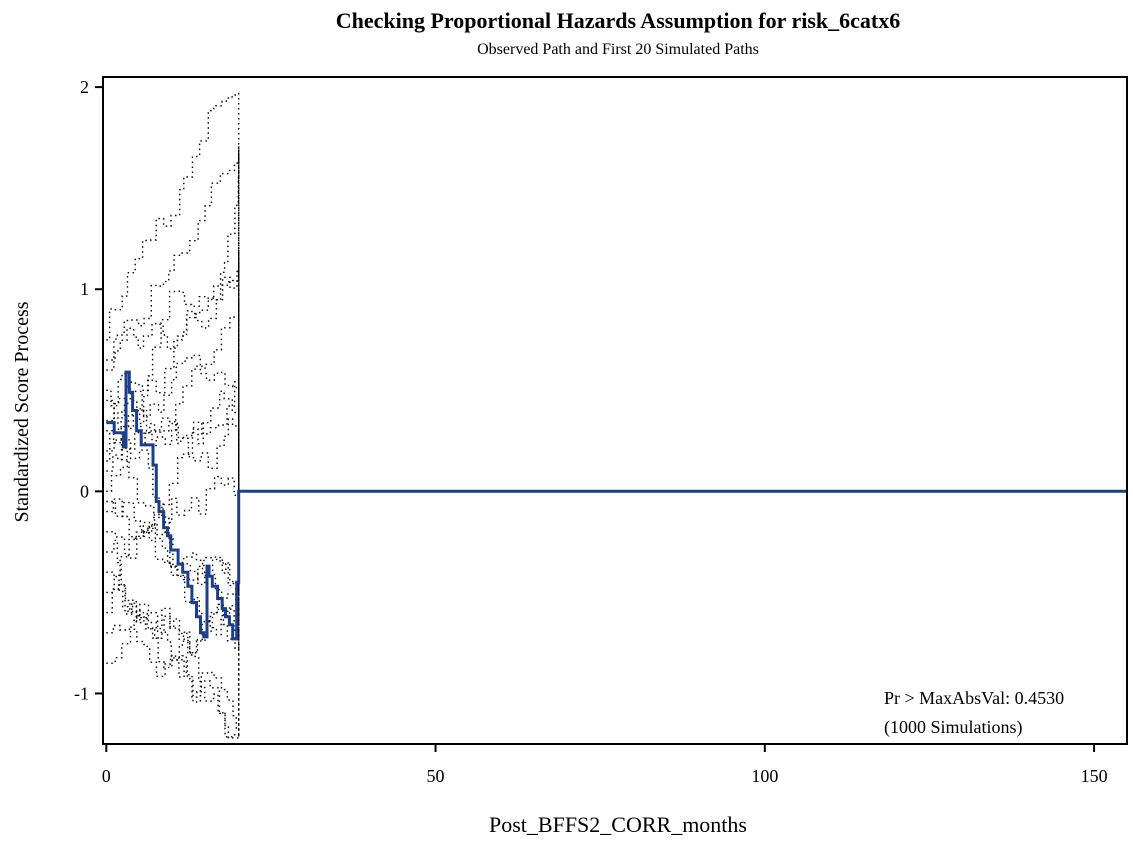 The width and height of the screenshot is (1133, 841). I want to click on simulation-count-annotation: (1000 Simulations), so click(953, 727).